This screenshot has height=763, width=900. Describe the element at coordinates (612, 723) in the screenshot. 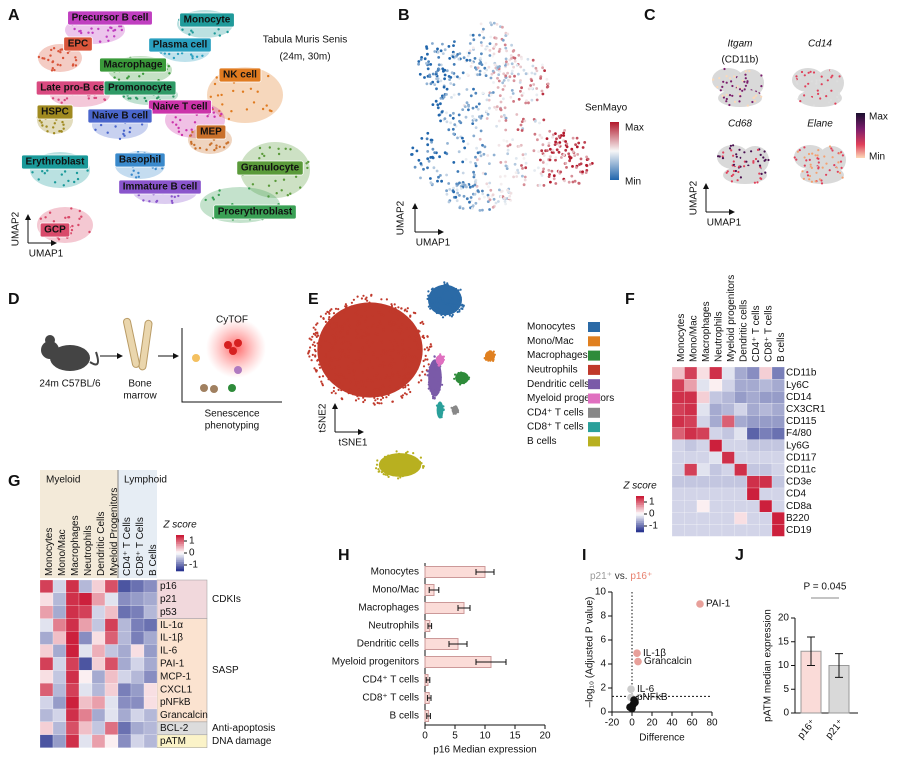

I see `x-tick-label: -20` at that location.